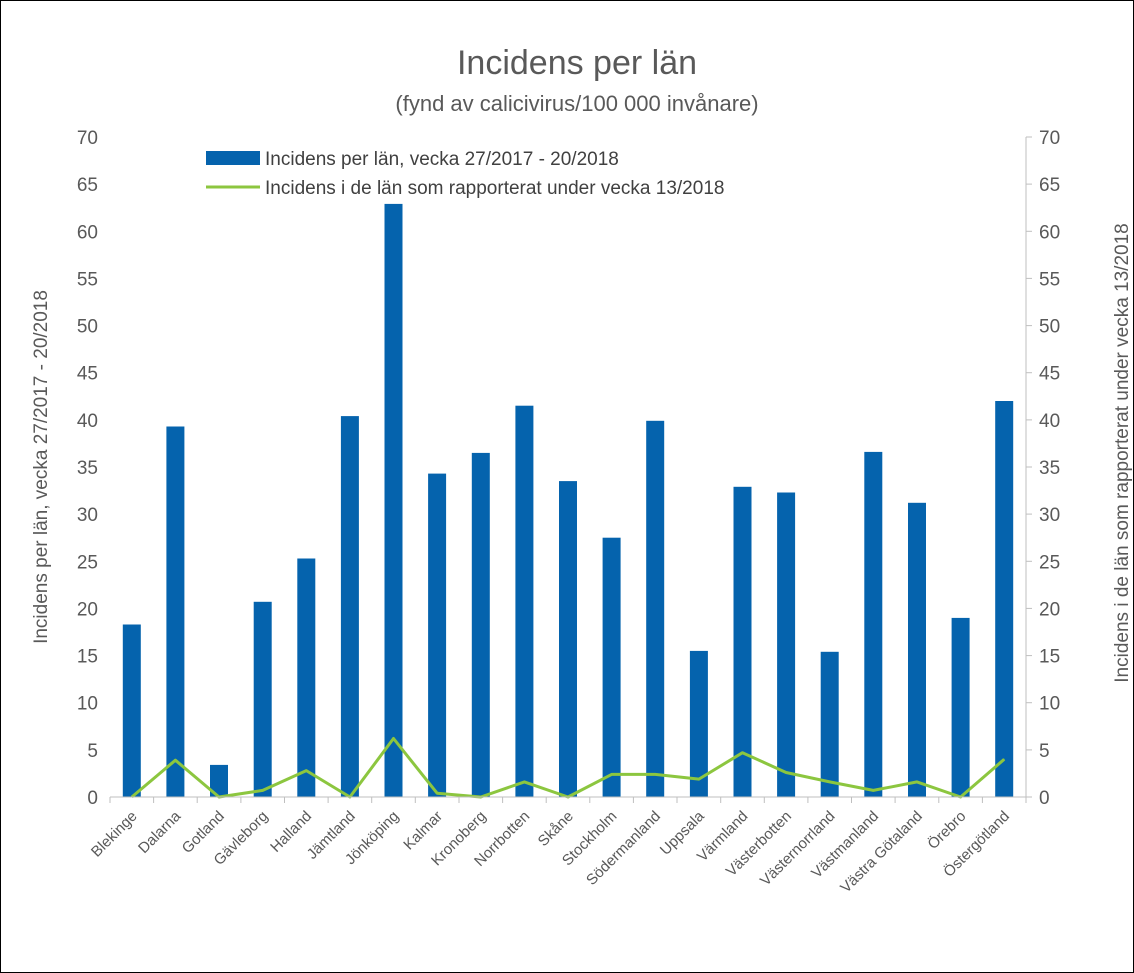  I want to click on y-tick-label-right: 35, so click(1049, 468).